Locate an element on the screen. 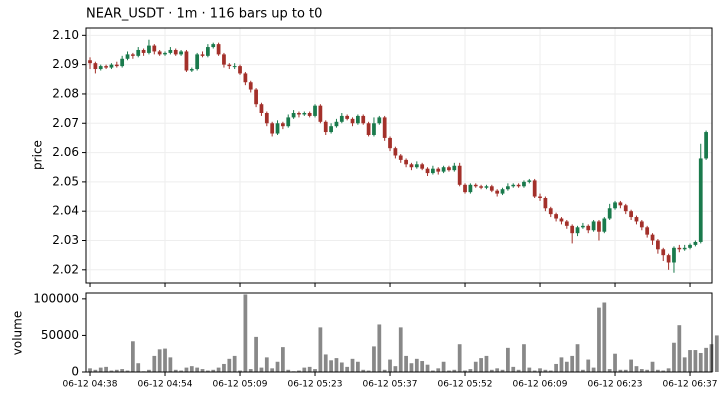 The width and height of the screenshot is (728, 400). y-tick-label: 0 is located at coordinates (75, 372).